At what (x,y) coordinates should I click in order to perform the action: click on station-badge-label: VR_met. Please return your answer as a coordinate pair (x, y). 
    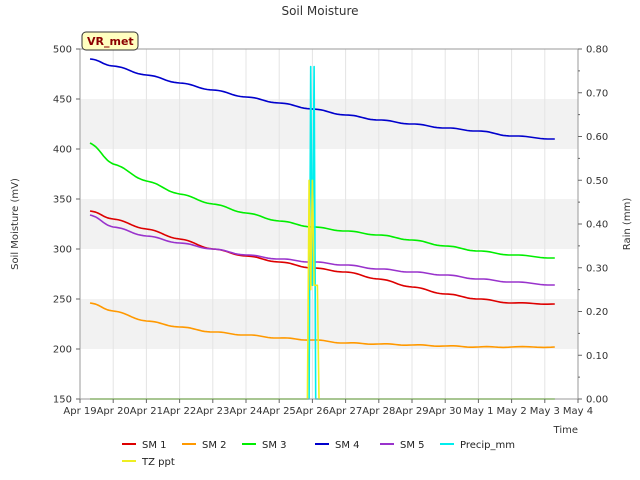
    Looking at the image, I should click on (110, 41).